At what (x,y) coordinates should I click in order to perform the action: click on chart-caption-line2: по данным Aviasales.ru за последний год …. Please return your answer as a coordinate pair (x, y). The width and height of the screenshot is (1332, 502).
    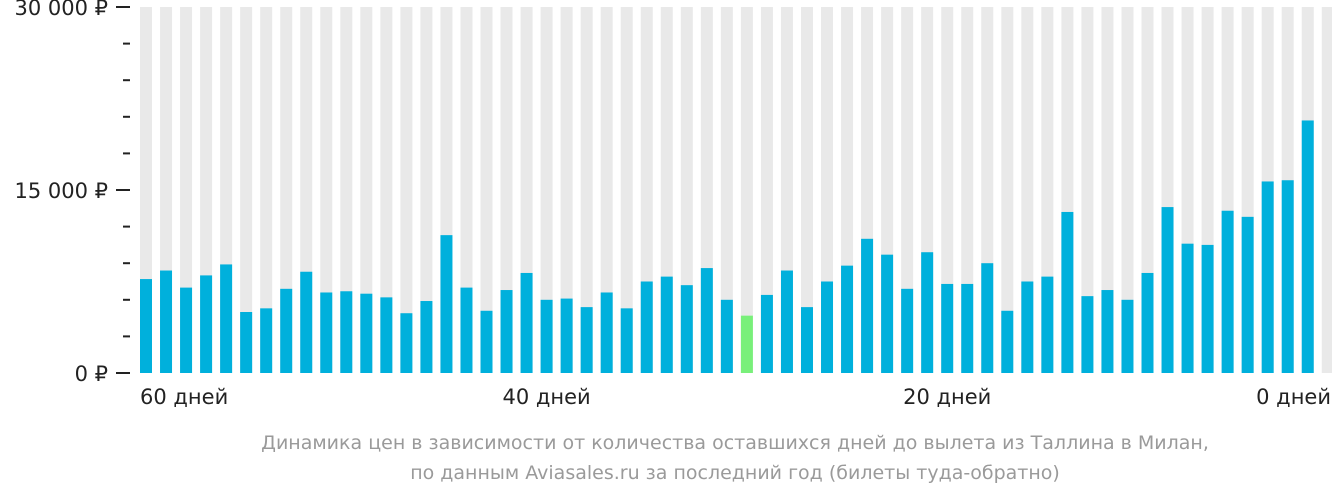
    Looking at the image, I should click on (735, 473).